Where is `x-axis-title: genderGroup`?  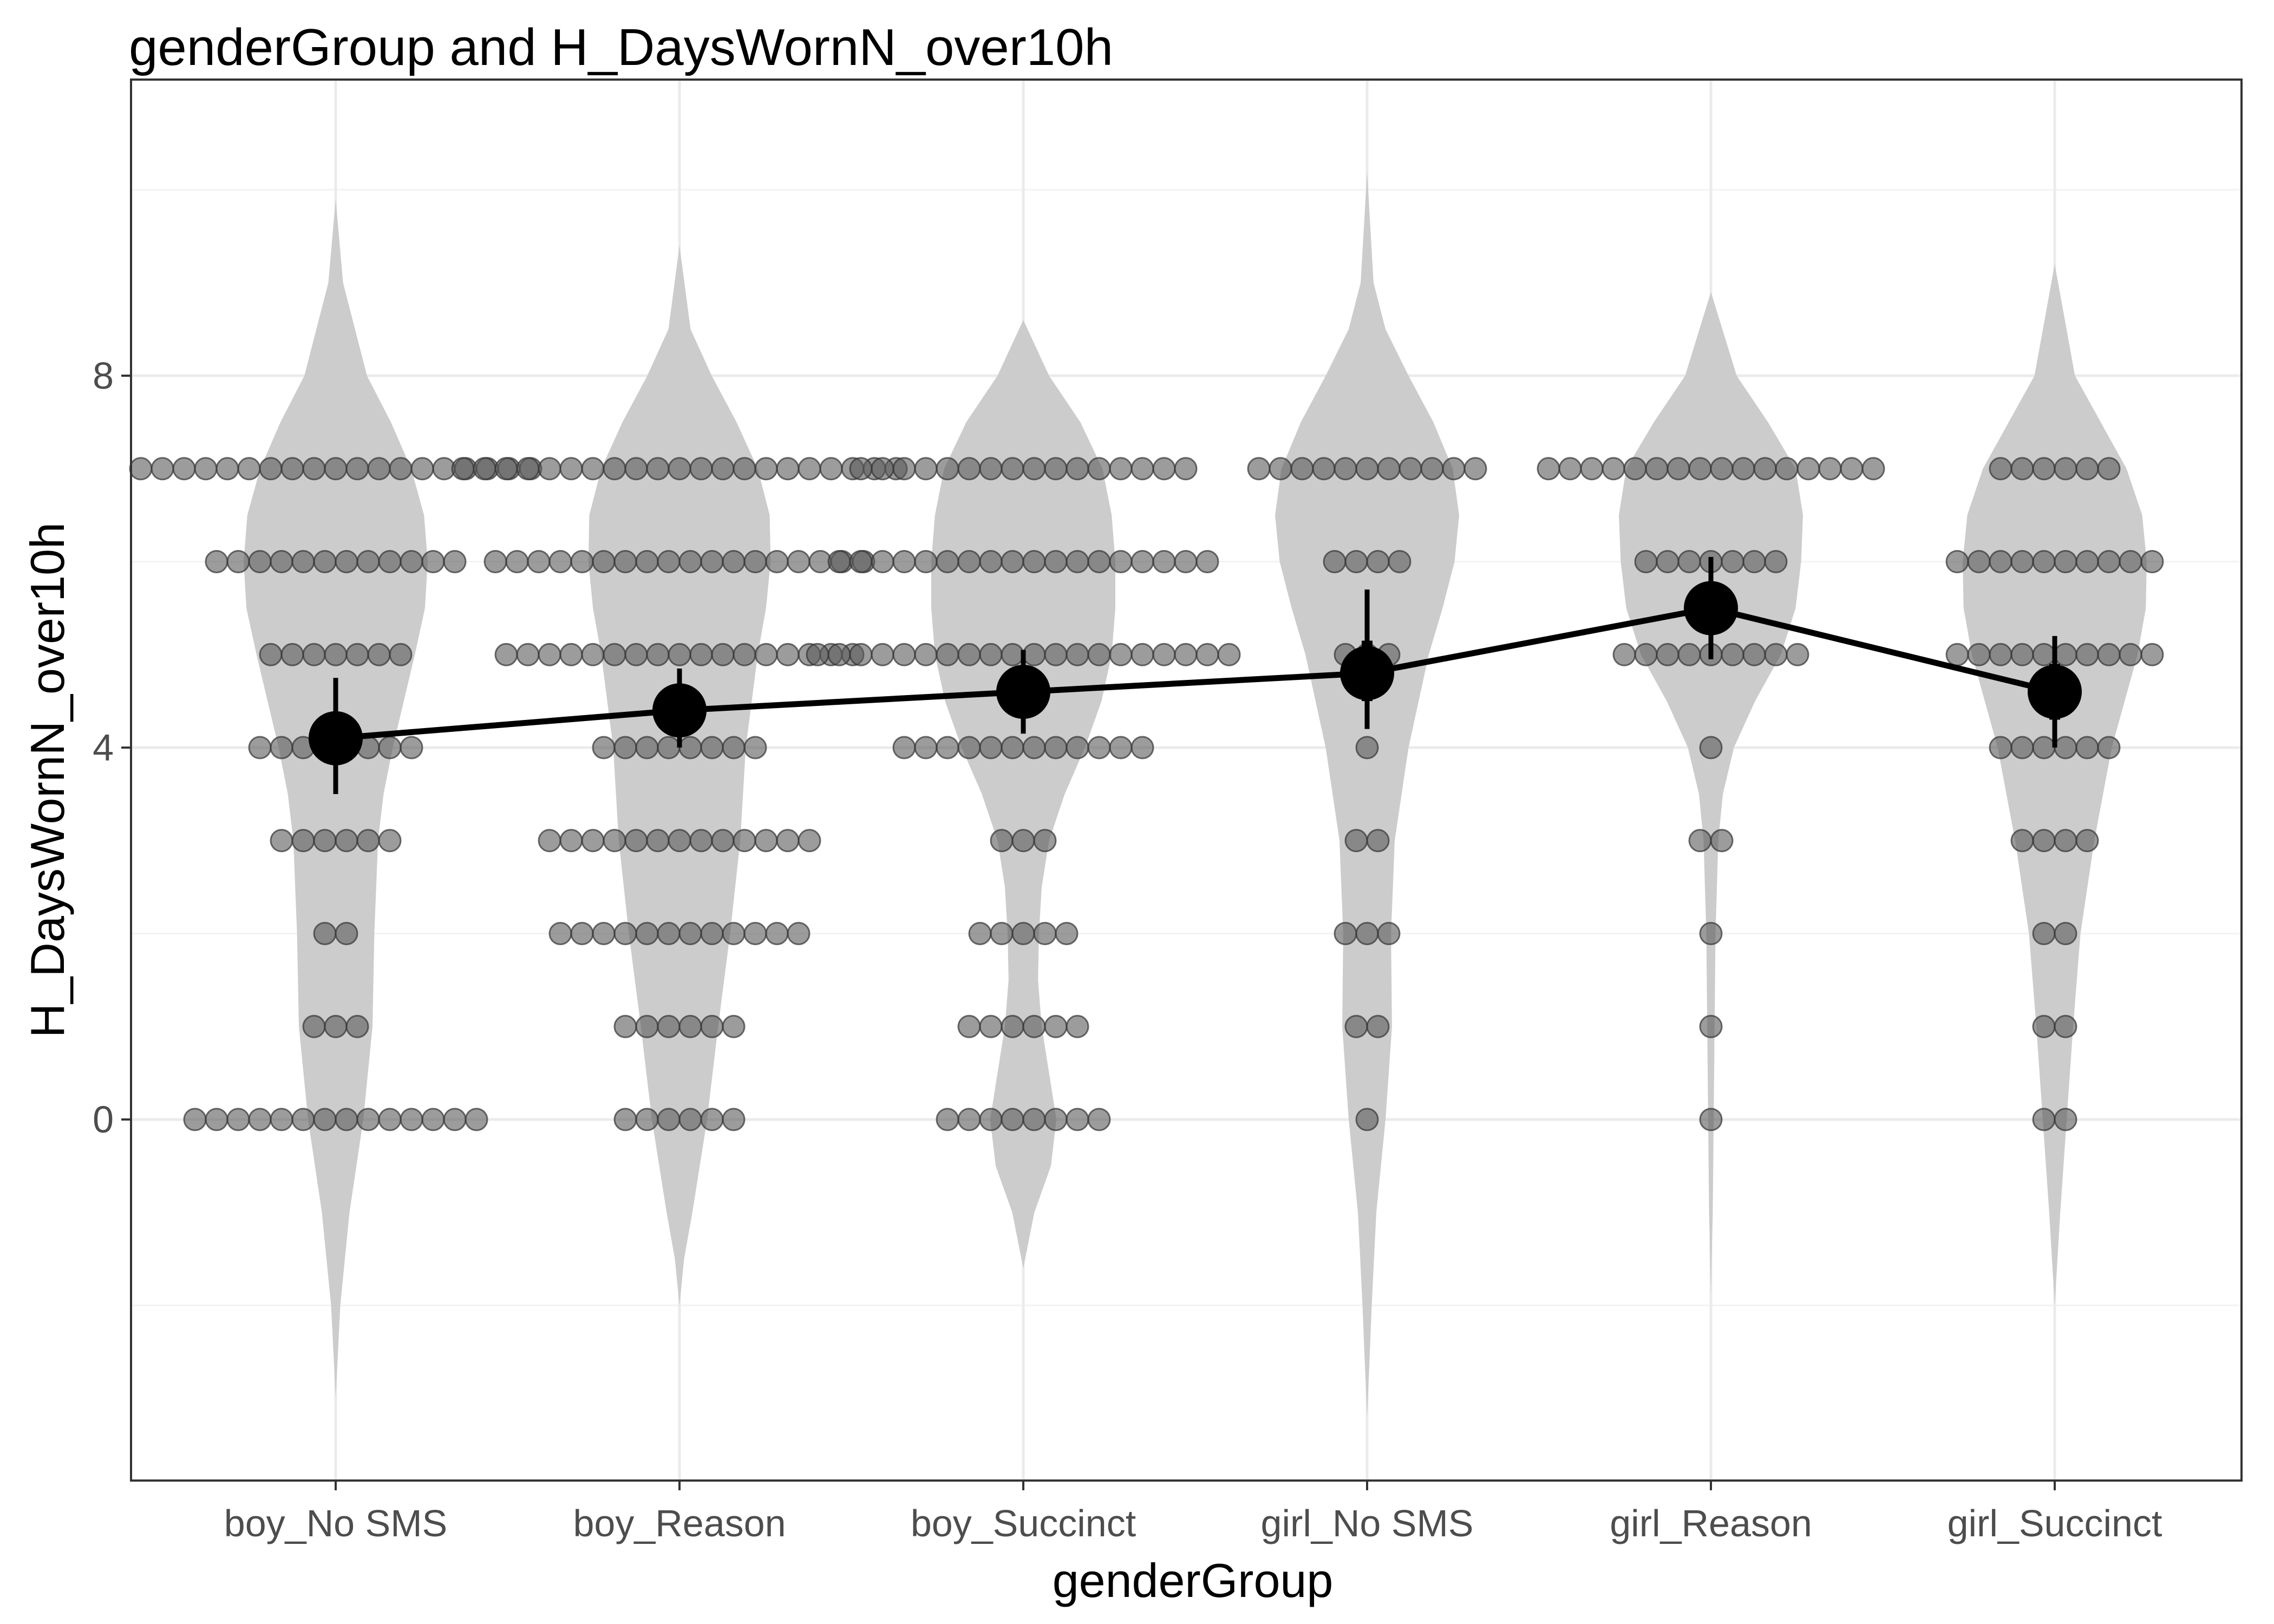 x-axis-title: genderGroup is located at coordinates (1194, 1580).